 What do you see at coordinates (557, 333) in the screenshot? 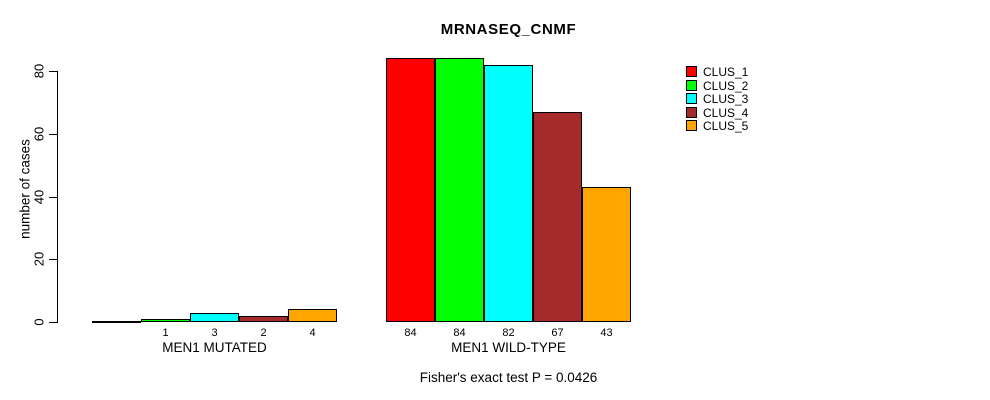
I see `bar-value-label: 67` at bounding box center [557, 333].